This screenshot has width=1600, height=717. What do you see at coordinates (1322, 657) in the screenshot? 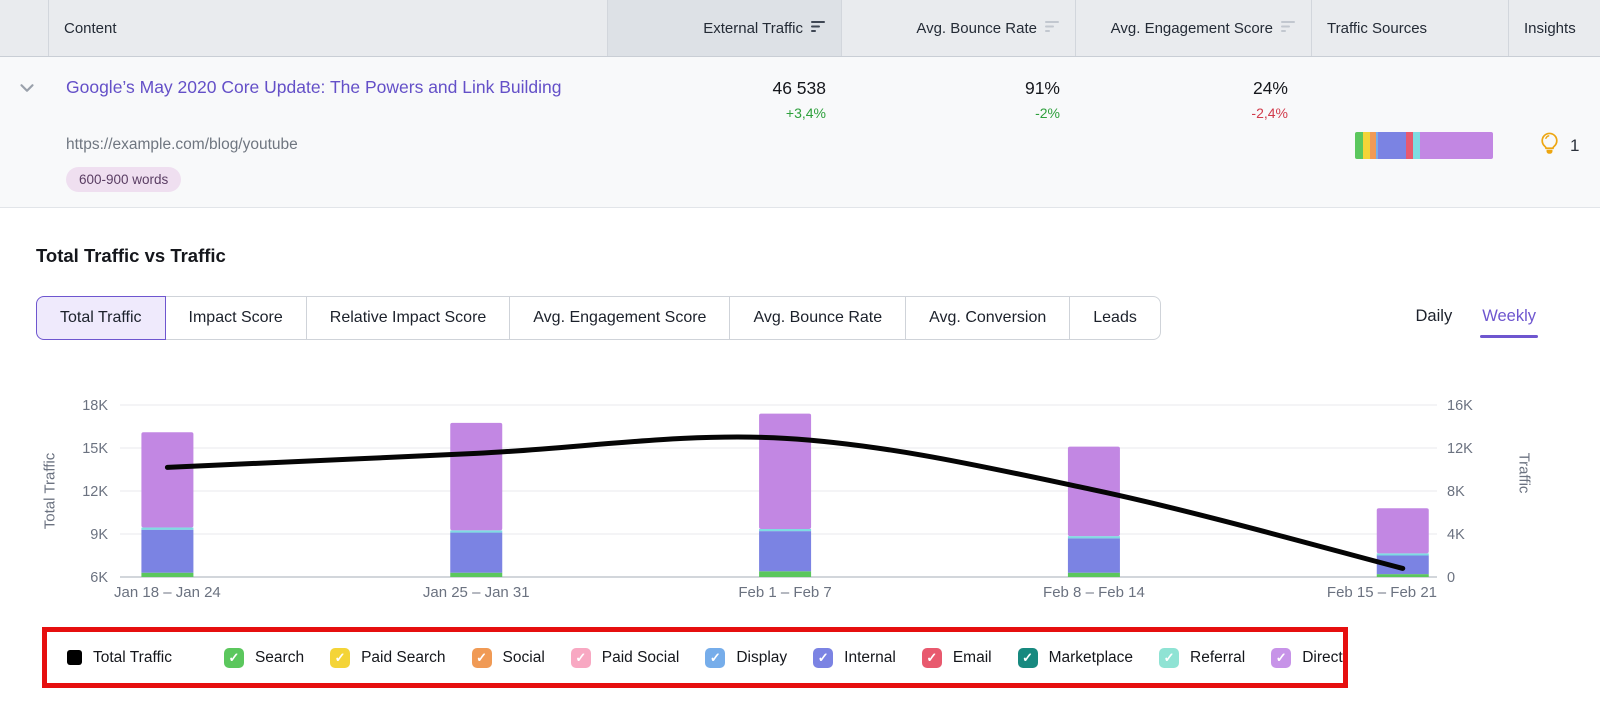
I see `legend-label: Direct` at bounding box center [1322, 657].